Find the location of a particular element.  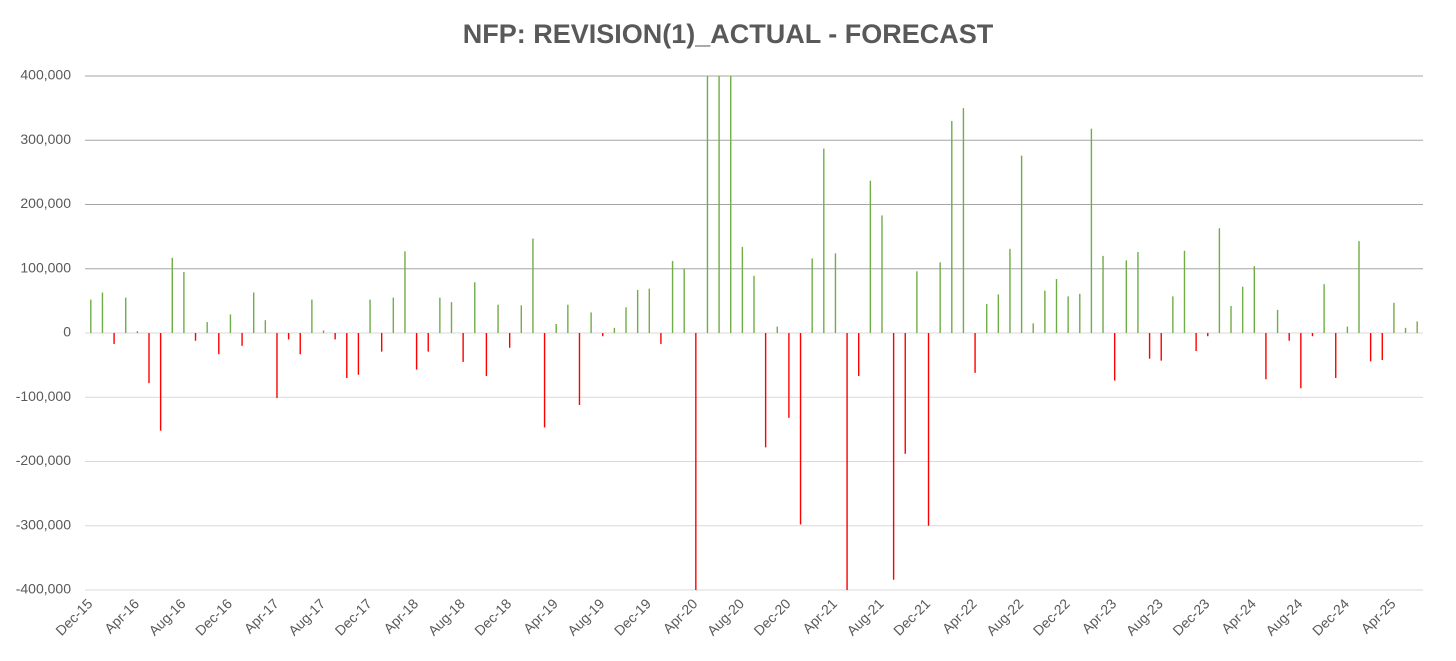

x-tick-label: Dec-17 is located at coordinates (353, 616).